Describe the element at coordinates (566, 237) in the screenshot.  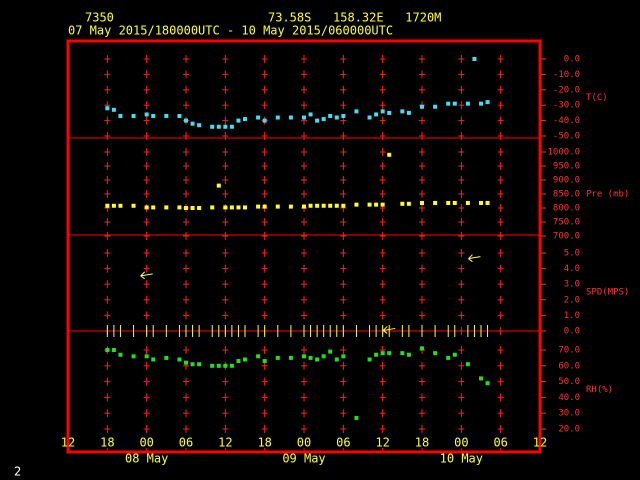
I see `y-tick-label: 700.0` at that location.